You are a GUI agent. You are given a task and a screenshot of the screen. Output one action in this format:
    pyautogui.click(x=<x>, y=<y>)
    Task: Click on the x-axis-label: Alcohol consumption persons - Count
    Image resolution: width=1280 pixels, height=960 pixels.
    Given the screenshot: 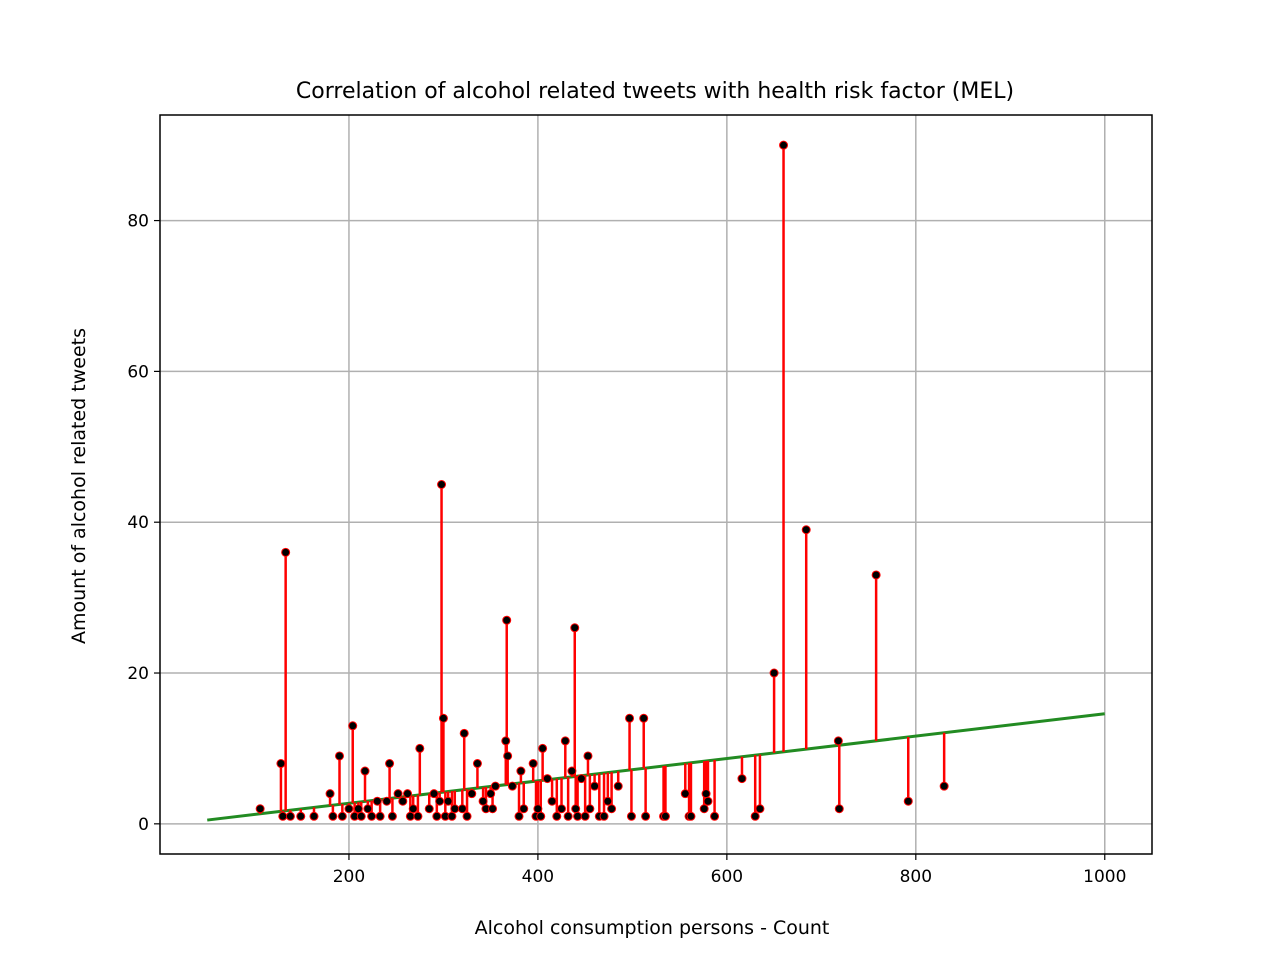 What is the action you would take?
    pyautogui.click(x=652, y=928)
    